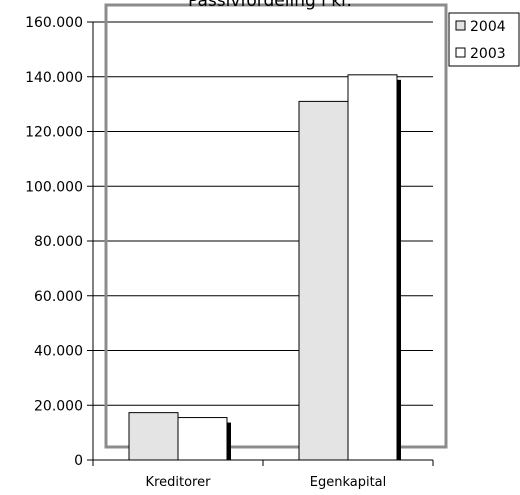  I want to click on y-tick-label: 40.000, so click(58, 352).